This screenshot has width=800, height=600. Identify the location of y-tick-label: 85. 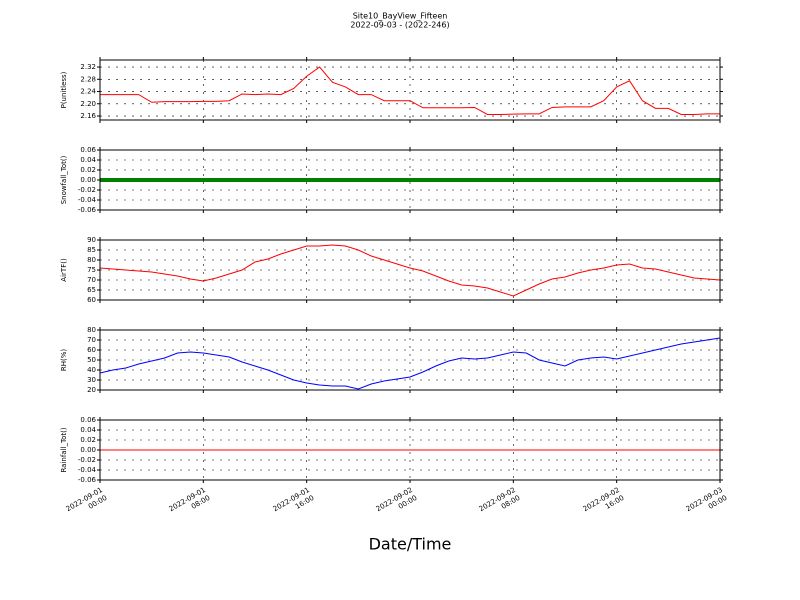
(91, 250).